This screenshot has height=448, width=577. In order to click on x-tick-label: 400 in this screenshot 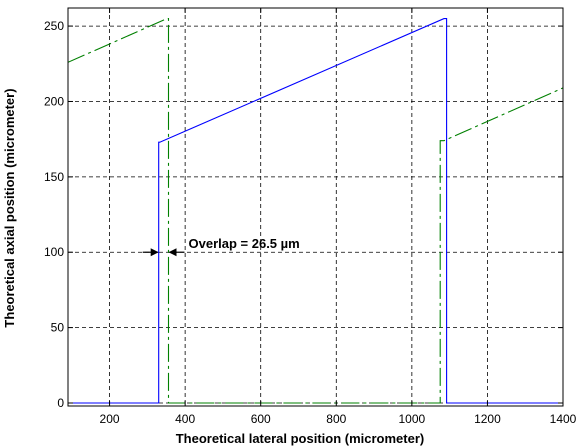, I will do `click(185, 419)`.